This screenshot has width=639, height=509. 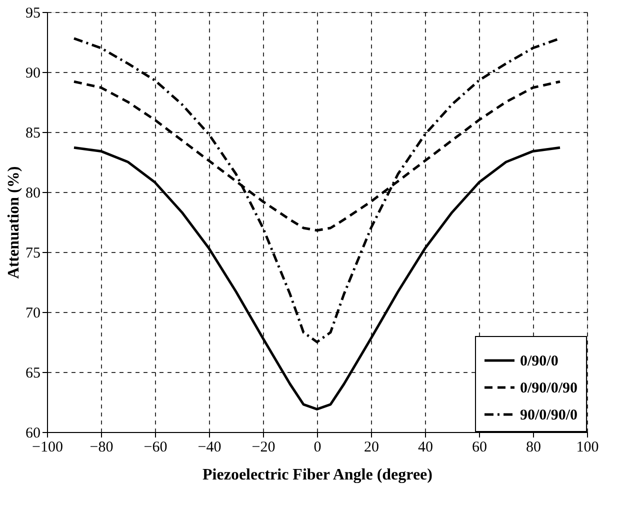 What do you see at coordinates (549, 416) in the screenshot?
I see `legend-label: 90/0/90/0` at bounding box center [549, 416].